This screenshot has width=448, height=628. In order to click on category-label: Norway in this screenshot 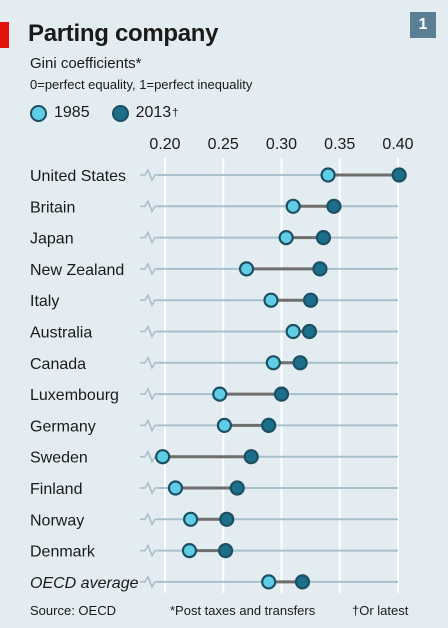, I will do `click(57, 520)`.